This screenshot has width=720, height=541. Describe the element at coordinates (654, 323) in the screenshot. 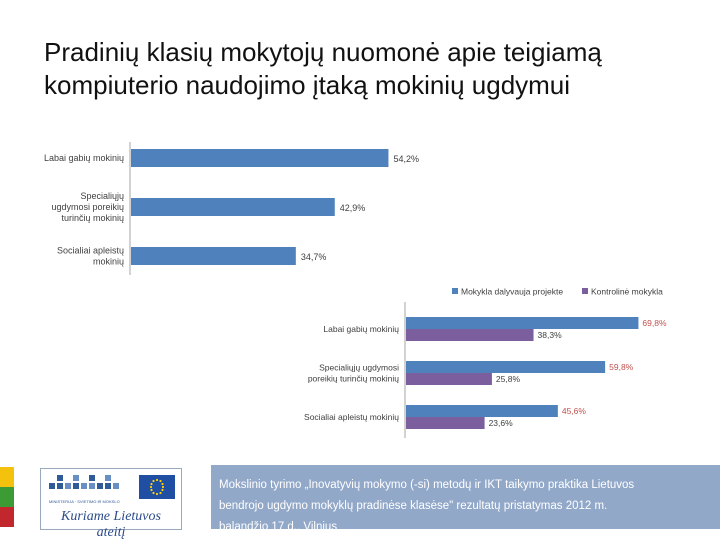

I see `chart2-value-label-project: 69,8%` at that location.